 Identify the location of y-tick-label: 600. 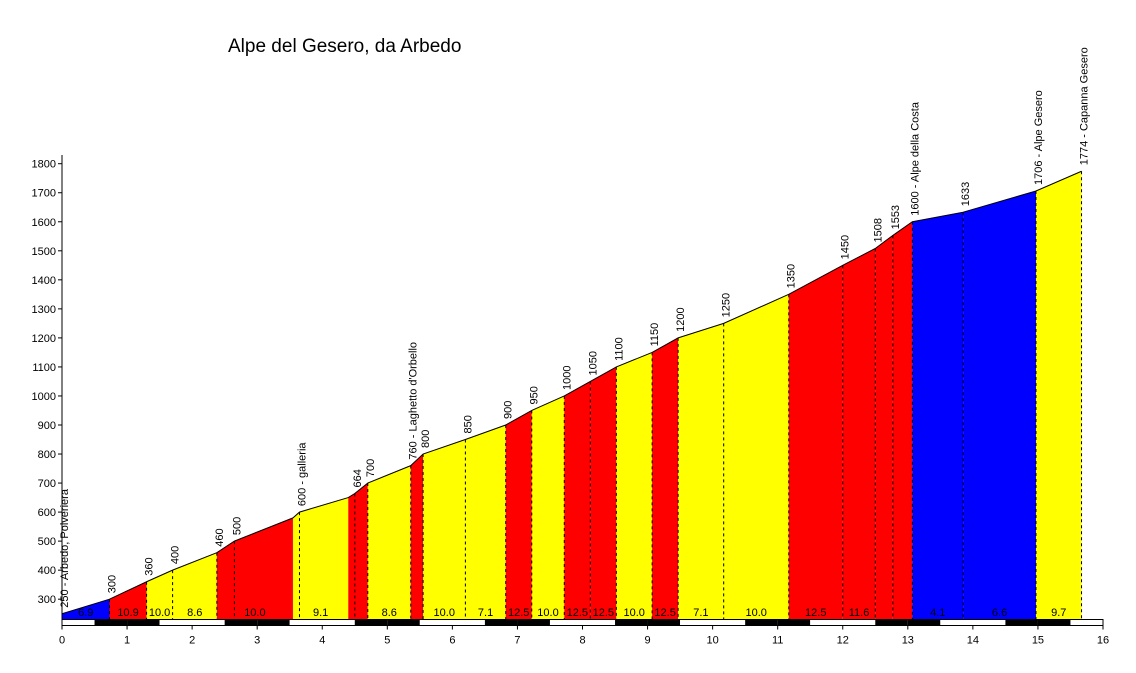
(47, 513).